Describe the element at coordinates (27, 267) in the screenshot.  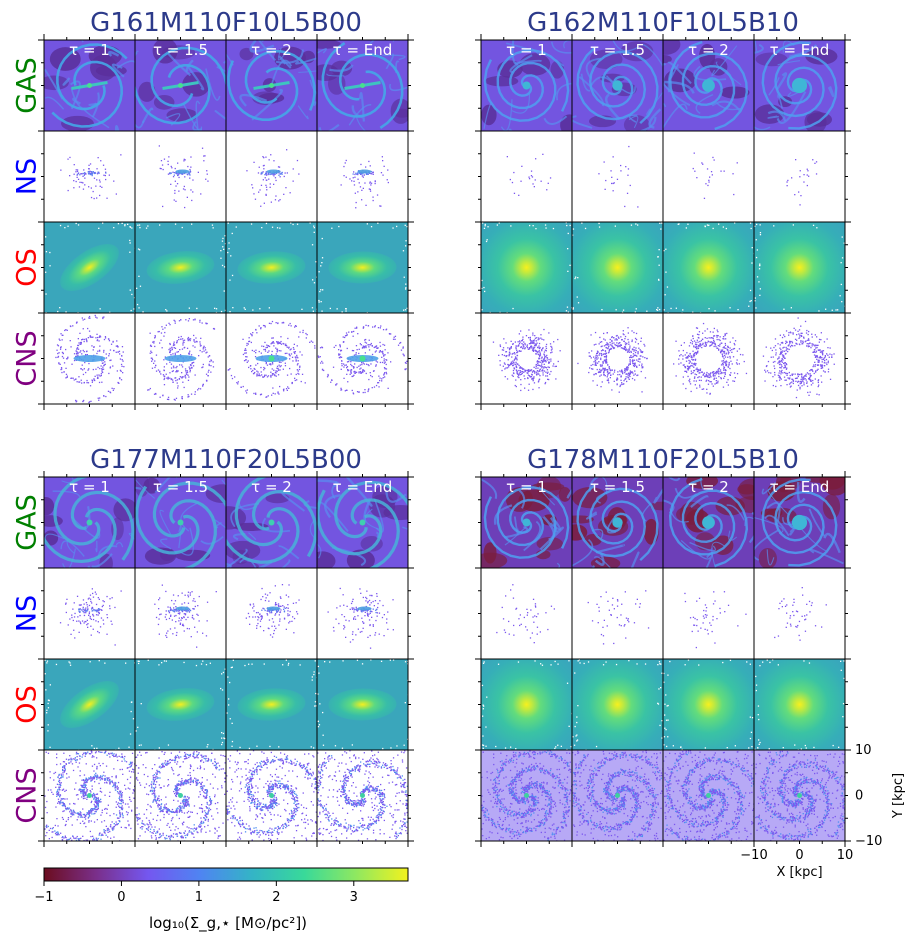
I see `row-label: OS` at that location.